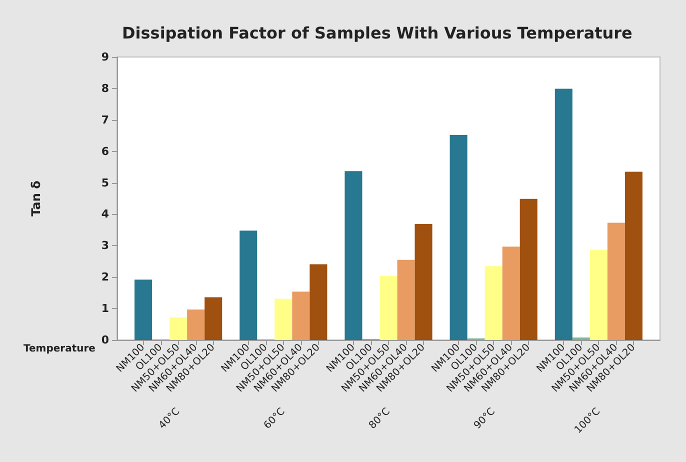  I want to click on y-tick-label: 6, so click(105, 151).